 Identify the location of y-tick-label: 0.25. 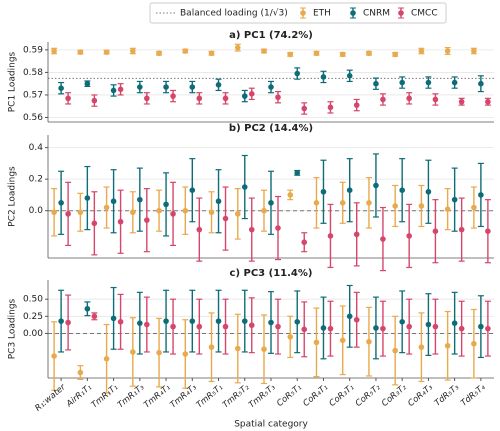
(33, 317).